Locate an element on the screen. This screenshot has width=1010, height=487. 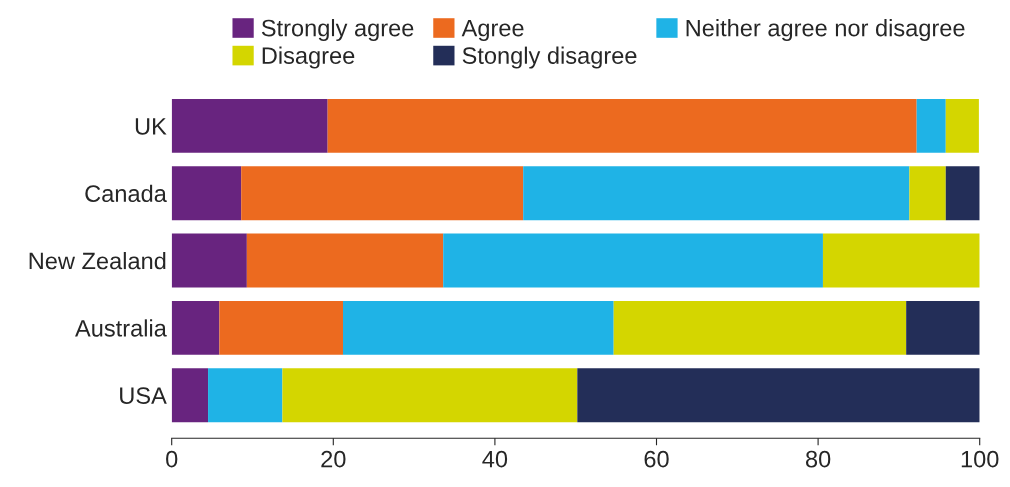
x-tick-label: 100 is located at coordinates (980, 459).